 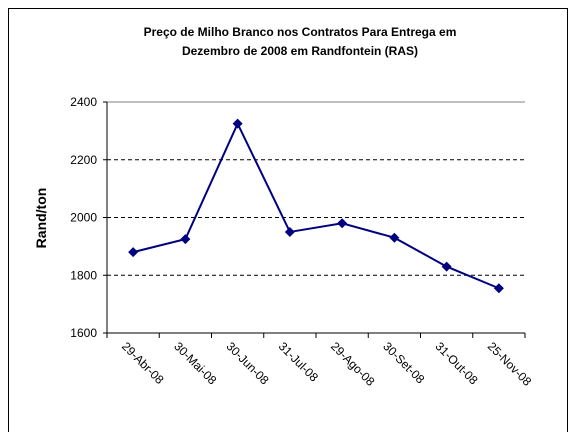 What do you see at coordinates (83, 160) in the screenshot?
I see `y-tick-label: 2200` at bounding box center [83, 160].